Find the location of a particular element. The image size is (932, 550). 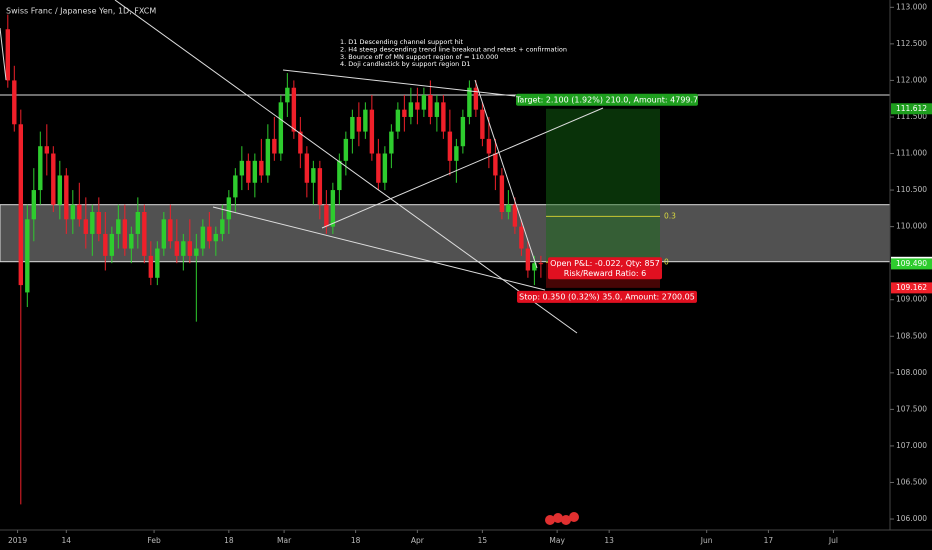

price-label: 109.490 is located at coordinates (911, 263).